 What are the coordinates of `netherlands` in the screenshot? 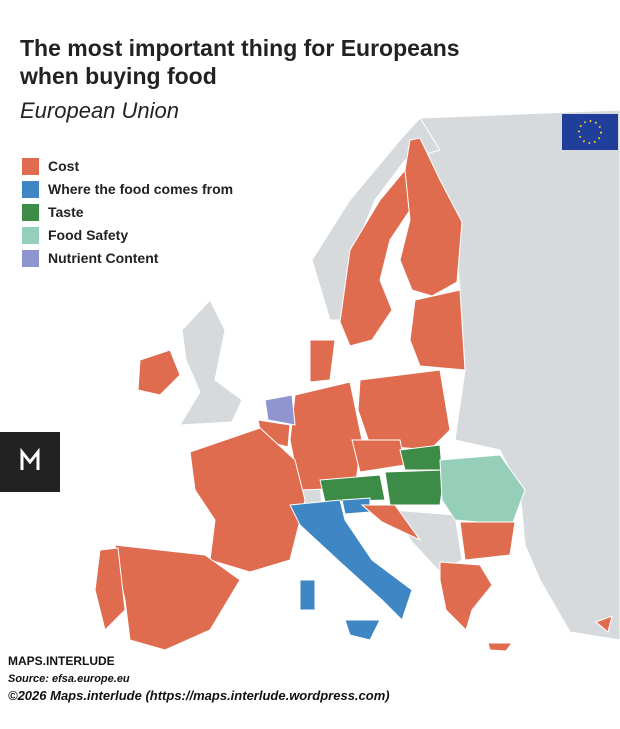 It's located at (280, 410).